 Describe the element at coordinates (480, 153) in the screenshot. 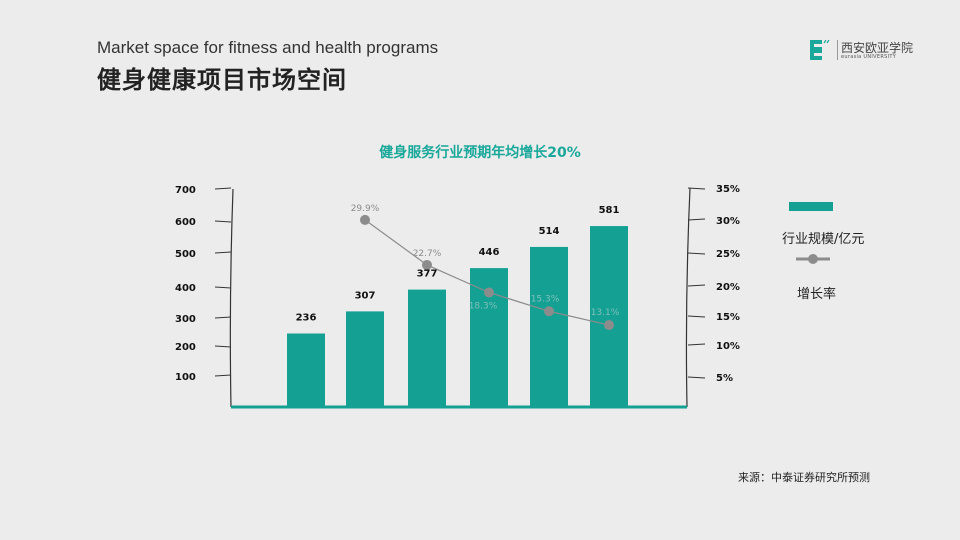

I see `chart-title: 健身服务行业预期年均增长20%` at that location.